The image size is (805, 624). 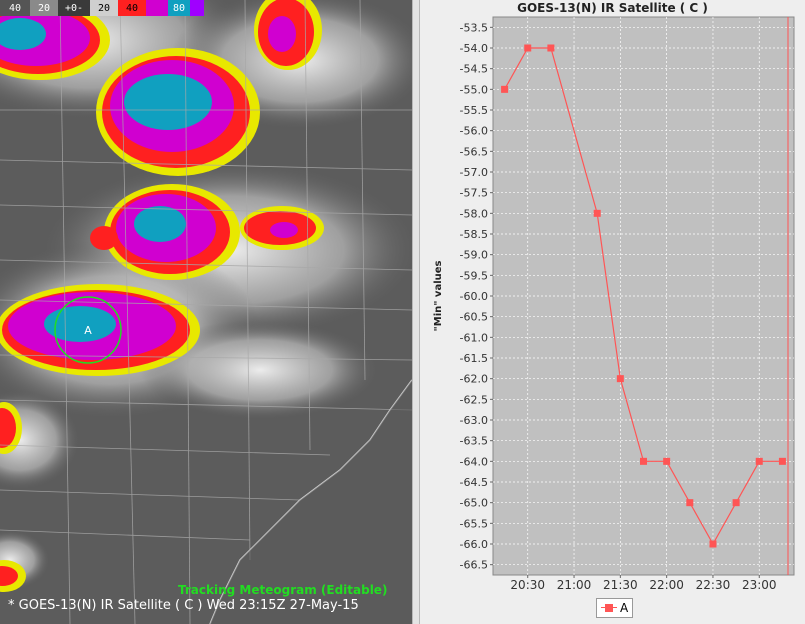 What do you see at coordinates (612, 8) in the screenshot?
I see `chart-title: GOES-13(N) IR Satellite ( C )` at bounding box center [612, 8].